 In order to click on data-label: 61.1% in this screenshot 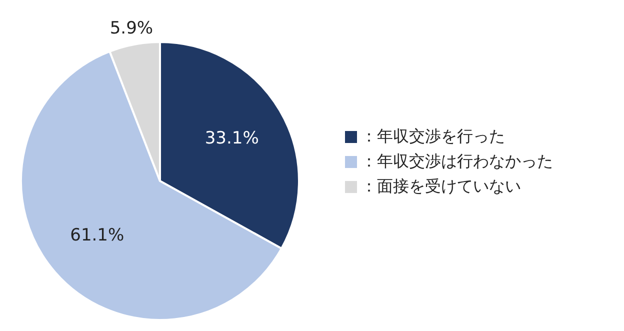, I will do `click(97, 235)`.